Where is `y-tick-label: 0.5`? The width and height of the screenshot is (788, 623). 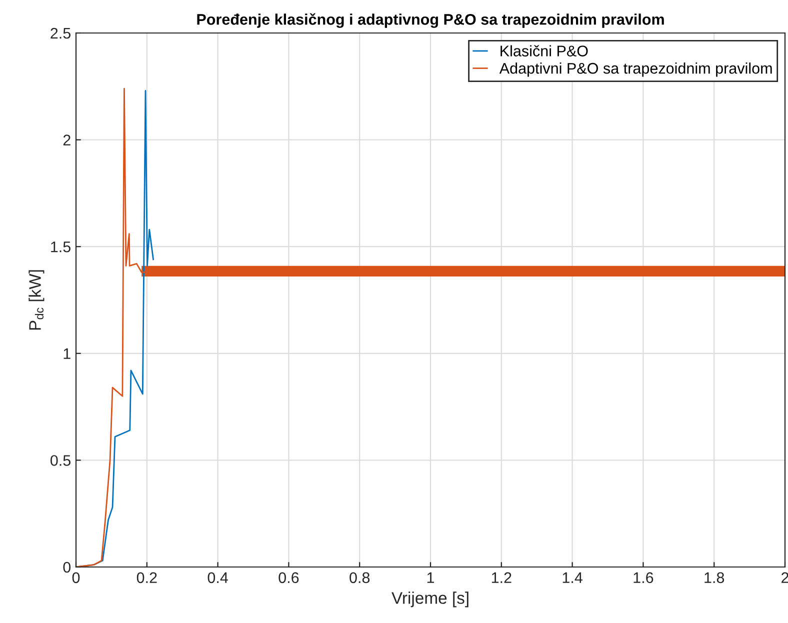
y-tick-label: 0.5 is located at coordinates (60, 460).